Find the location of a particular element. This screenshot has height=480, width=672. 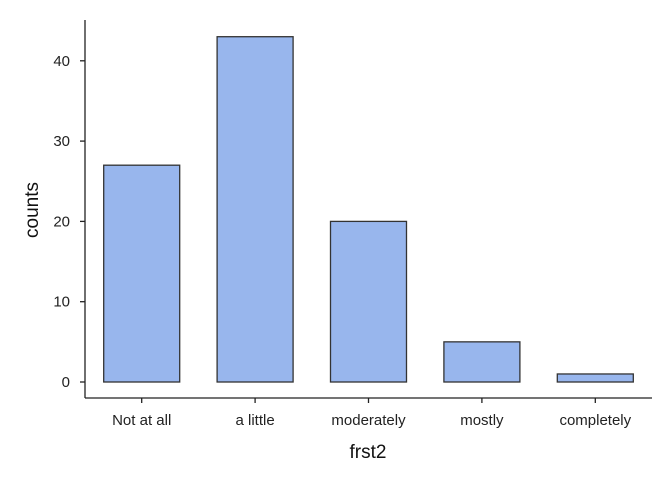

y-axis-title: counts is located at coordinates (32, 210).